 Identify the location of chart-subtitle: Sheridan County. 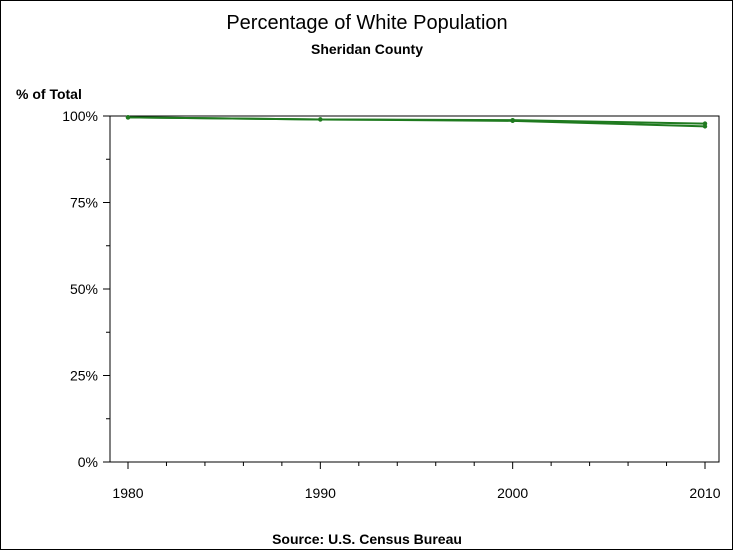
(367, 49).